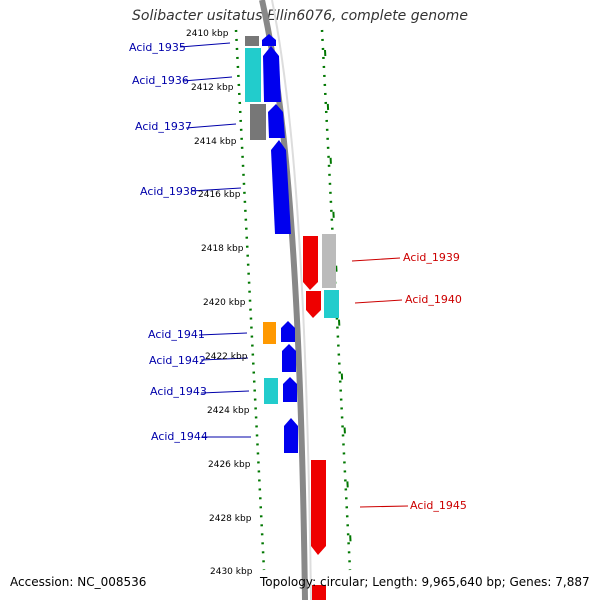  Describe the element at coordinates (318, 507) in the screenshot. I see `gene-block-1945` at that location.